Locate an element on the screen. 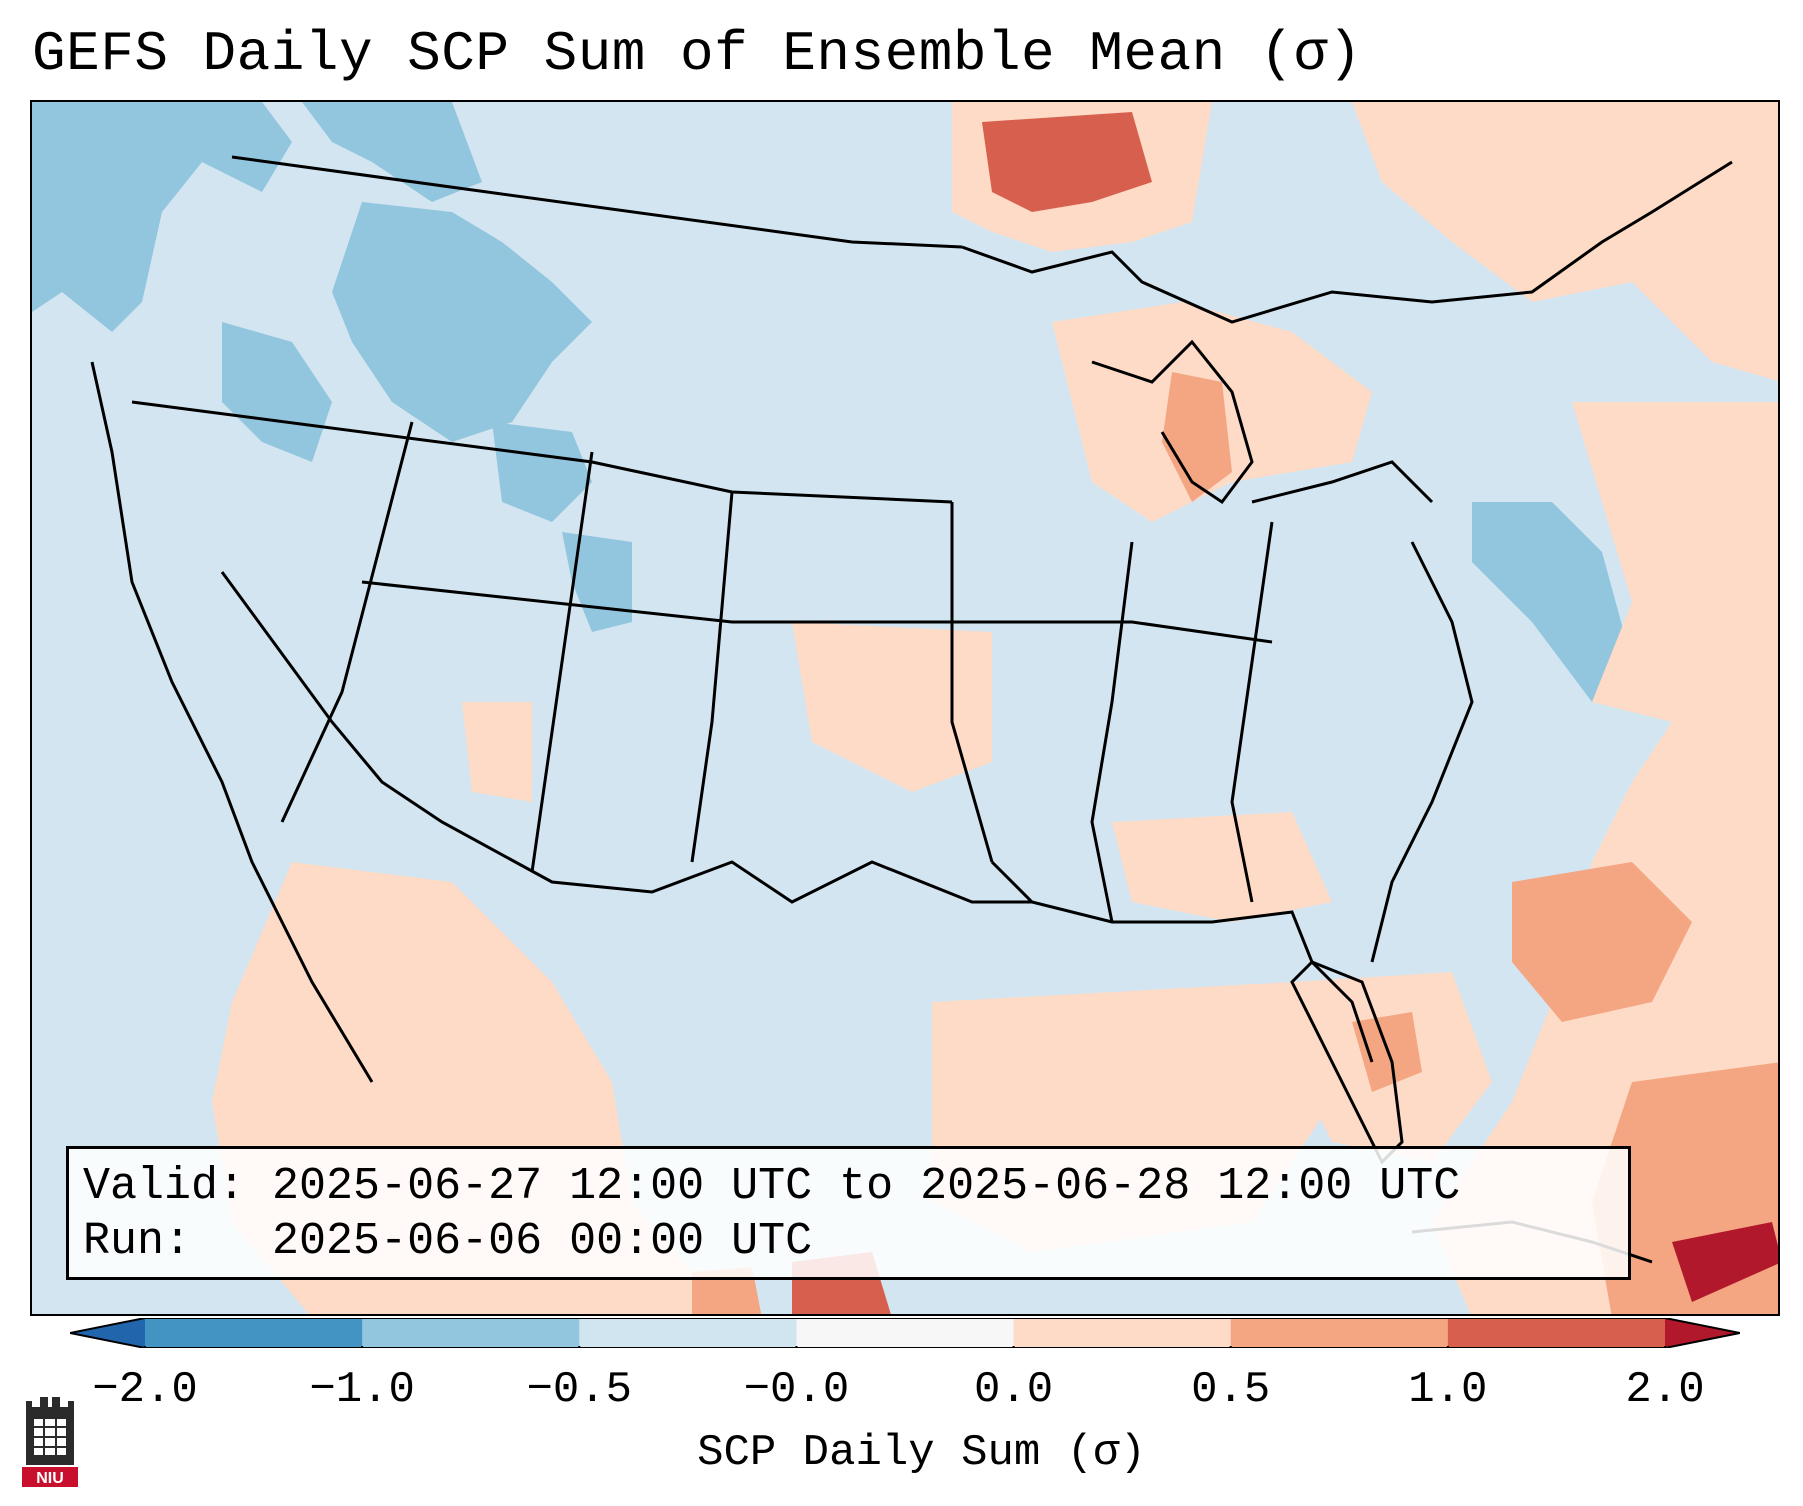  nevada-area is located at coordinates (497, 752).